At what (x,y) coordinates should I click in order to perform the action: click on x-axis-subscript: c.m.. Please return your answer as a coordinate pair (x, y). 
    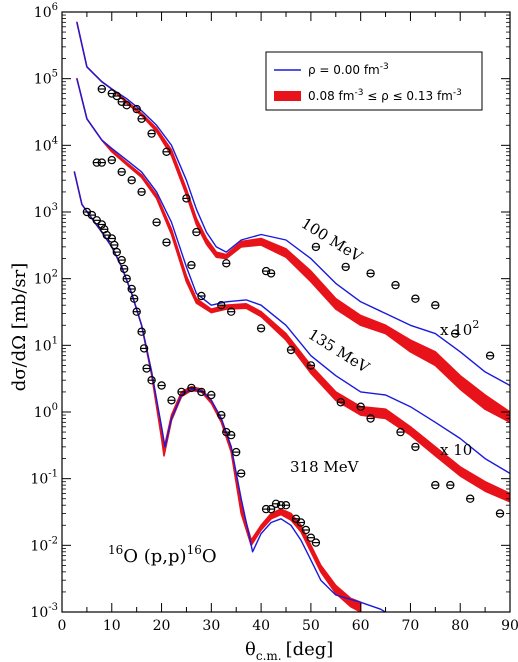
    Looking at the image, I should click on (269, 655).